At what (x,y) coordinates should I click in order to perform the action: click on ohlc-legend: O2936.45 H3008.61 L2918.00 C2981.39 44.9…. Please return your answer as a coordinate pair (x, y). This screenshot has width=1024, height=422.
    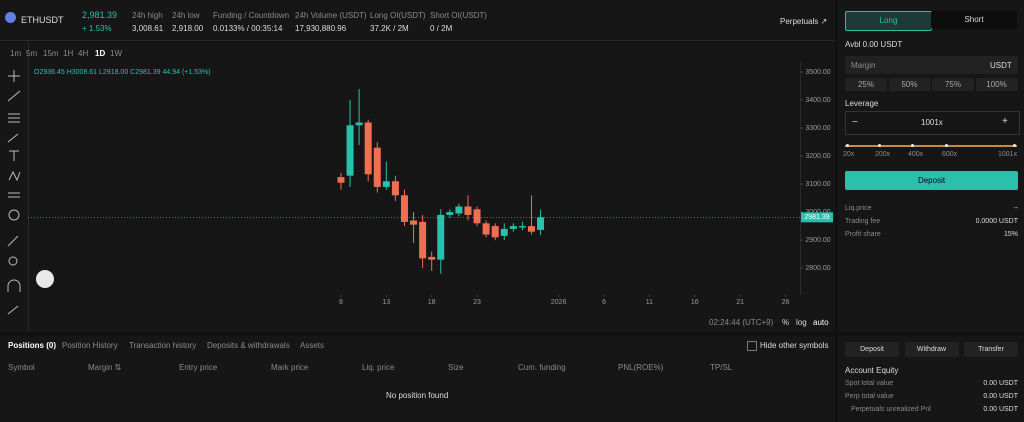
    Looking at the image, I should click on (122, 72).